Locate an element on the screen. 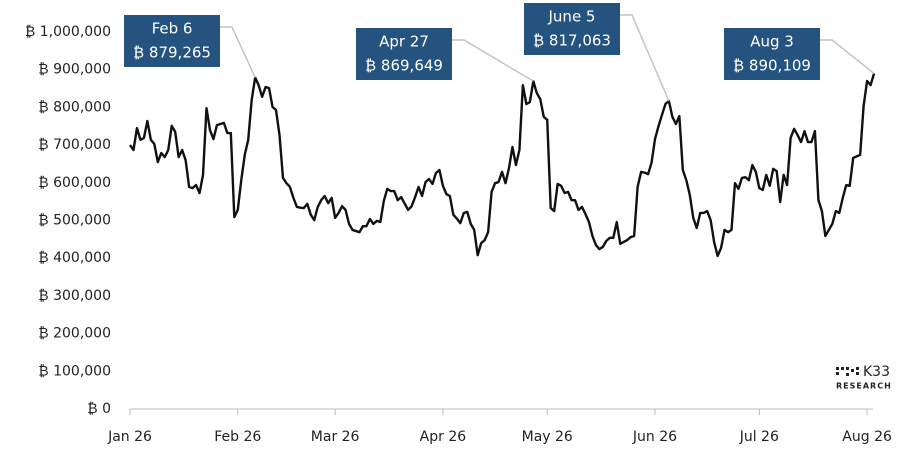  annotation: June 5 ₿ 817,063 is located at coordinates (597, 52).